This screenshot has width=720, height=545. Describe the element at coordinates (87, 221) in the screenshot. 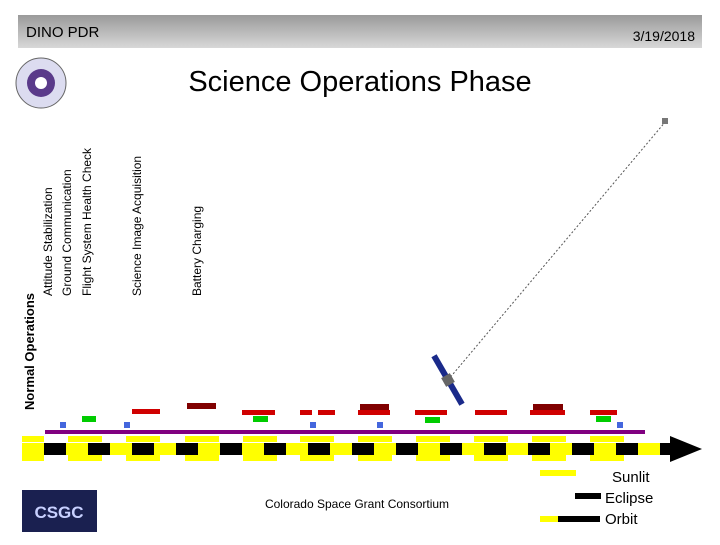

I see `activity-label: Flight System Health Check` at that location.